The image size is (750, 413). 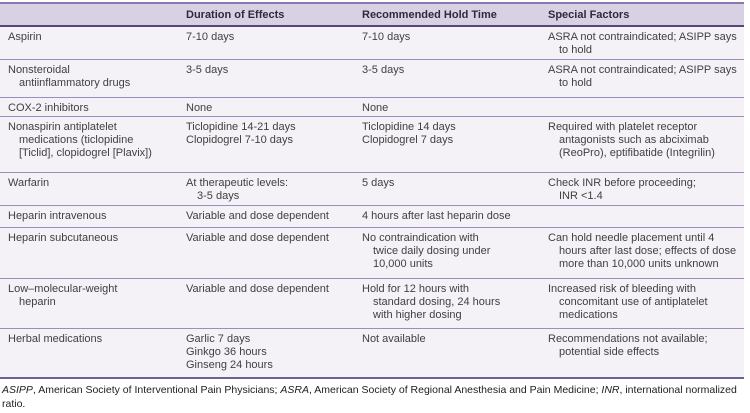 What do you see at coordinates (622, 189) in the screenshot?
I see `cell-special-factors: Check INR before proceeding; INR <1.4` at bounding box center [622, 189].